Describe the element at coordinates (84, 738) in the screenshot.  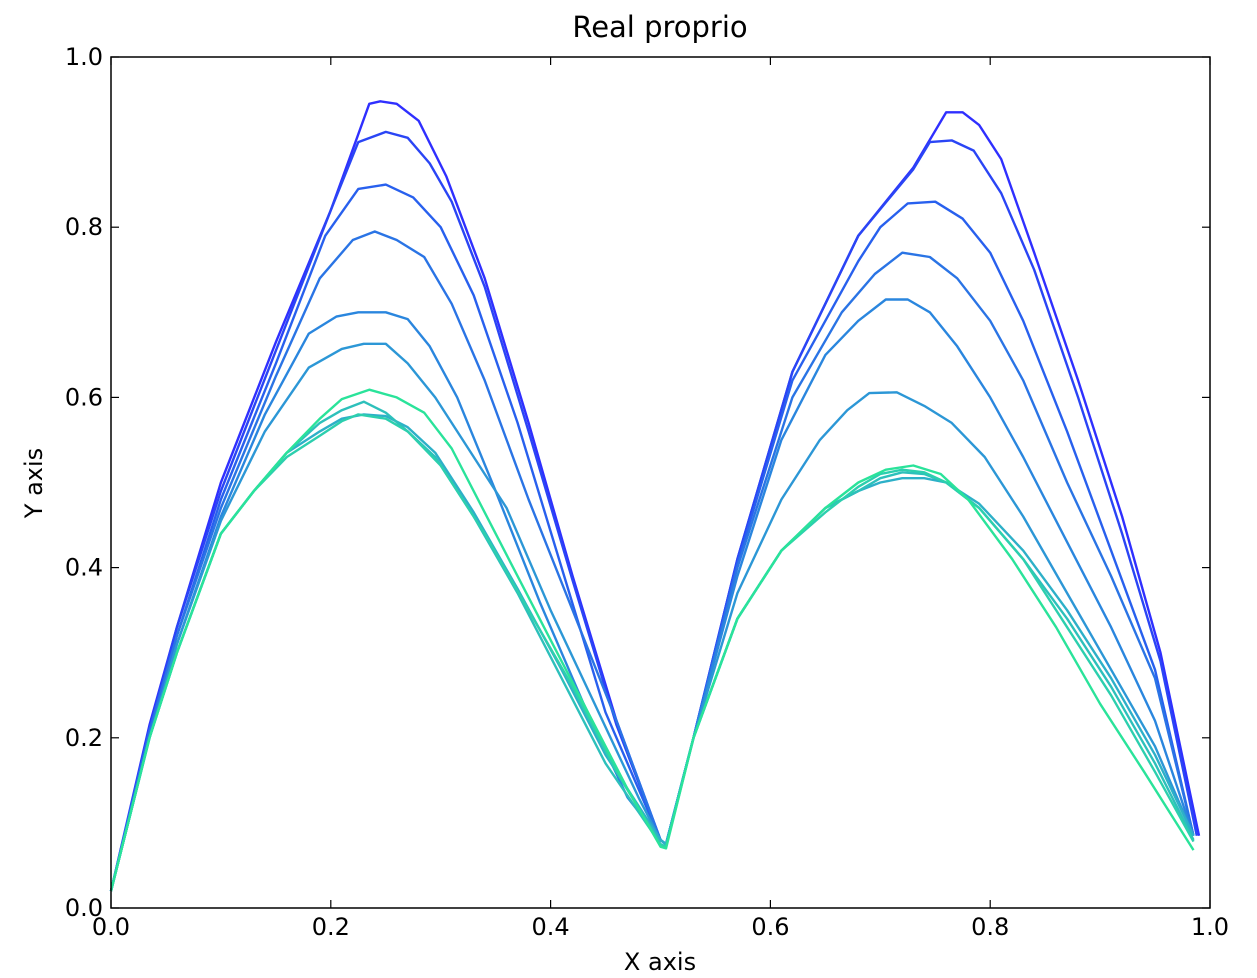
I see `y-tick-label-1: 0.2` at that location.